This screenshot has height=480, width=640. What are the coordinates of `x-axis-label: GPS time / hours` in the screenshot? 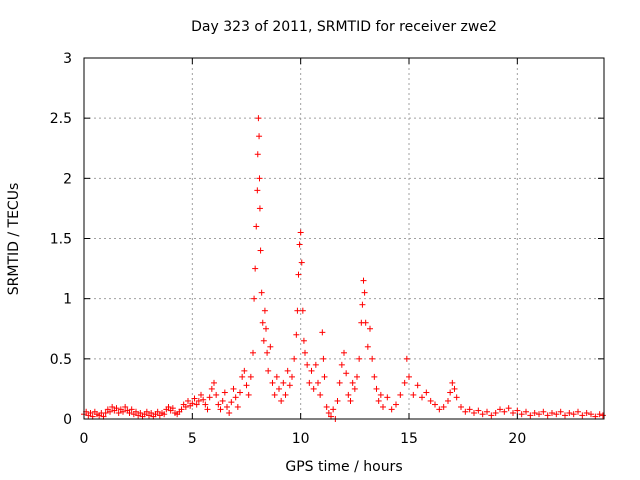 It's located at (343, 467).